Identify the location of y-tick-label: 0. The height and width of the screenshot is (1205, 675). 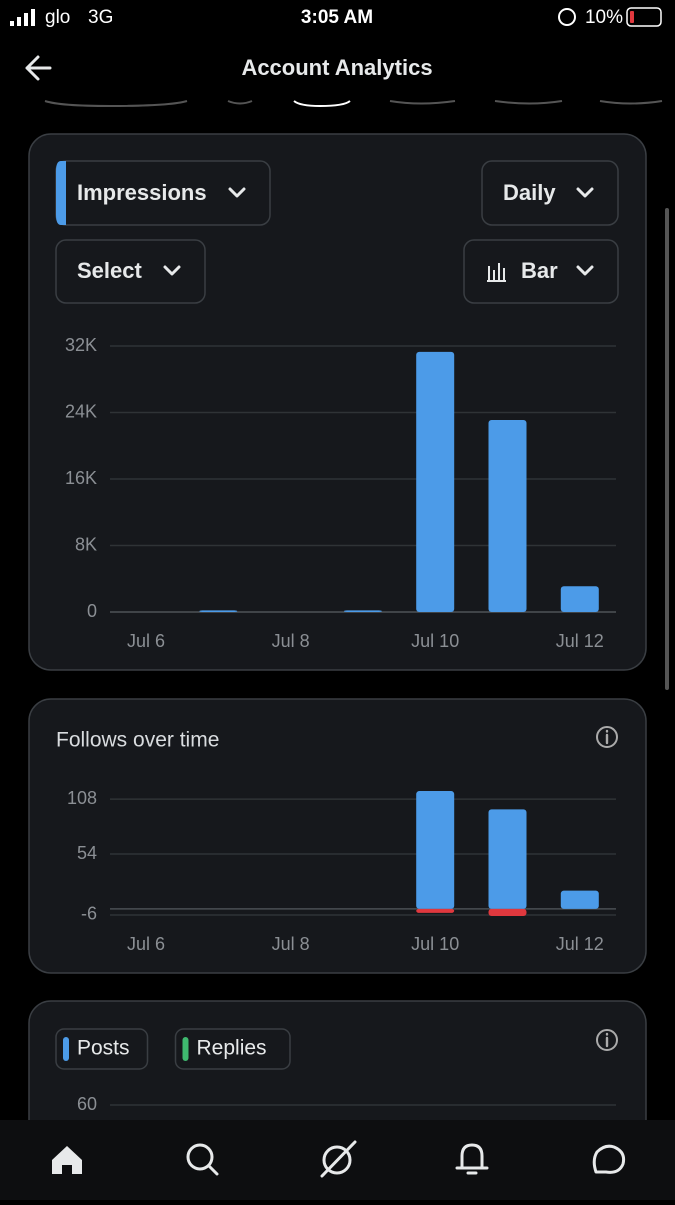
(92, 611).